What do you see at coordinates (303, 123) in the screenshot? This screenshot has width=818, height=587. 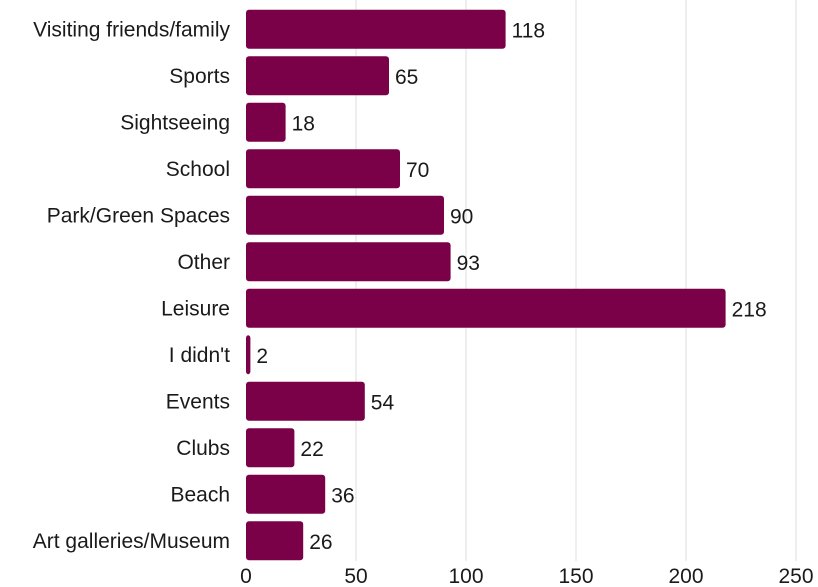 I see `data-label: 18` at bounding box center [303, 123].